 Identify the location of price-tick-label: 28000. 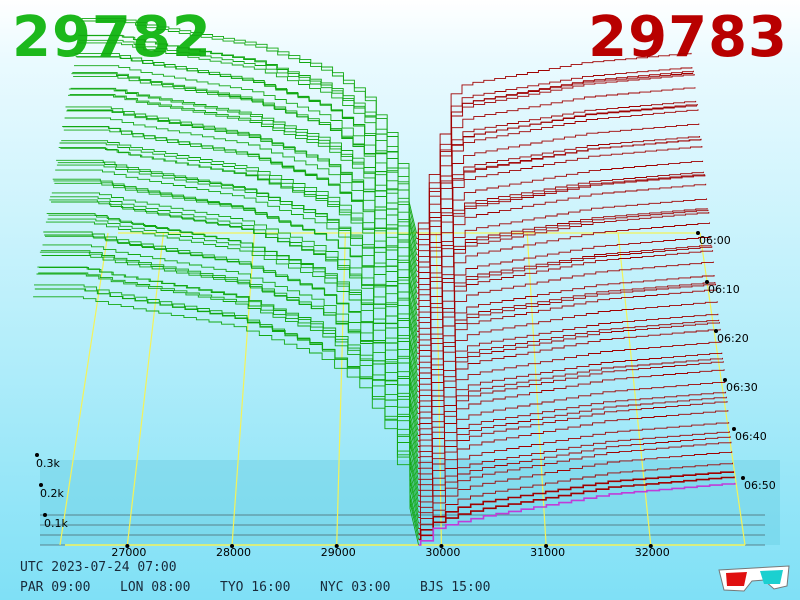
(233, 552).